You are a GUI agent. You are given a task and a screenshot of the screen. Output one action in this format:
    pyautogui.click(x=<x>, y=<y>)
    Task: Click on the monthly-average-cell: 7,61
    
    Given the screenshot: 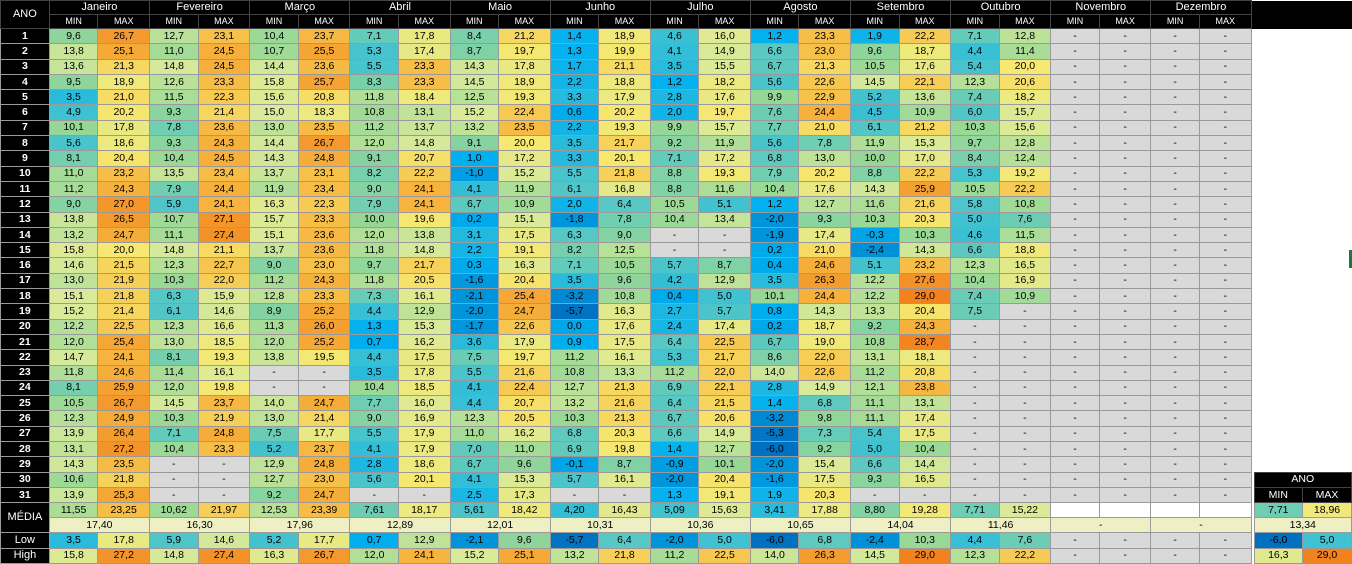 What is the action you would take?
    pyautogui.click(x=374, y=510)
    